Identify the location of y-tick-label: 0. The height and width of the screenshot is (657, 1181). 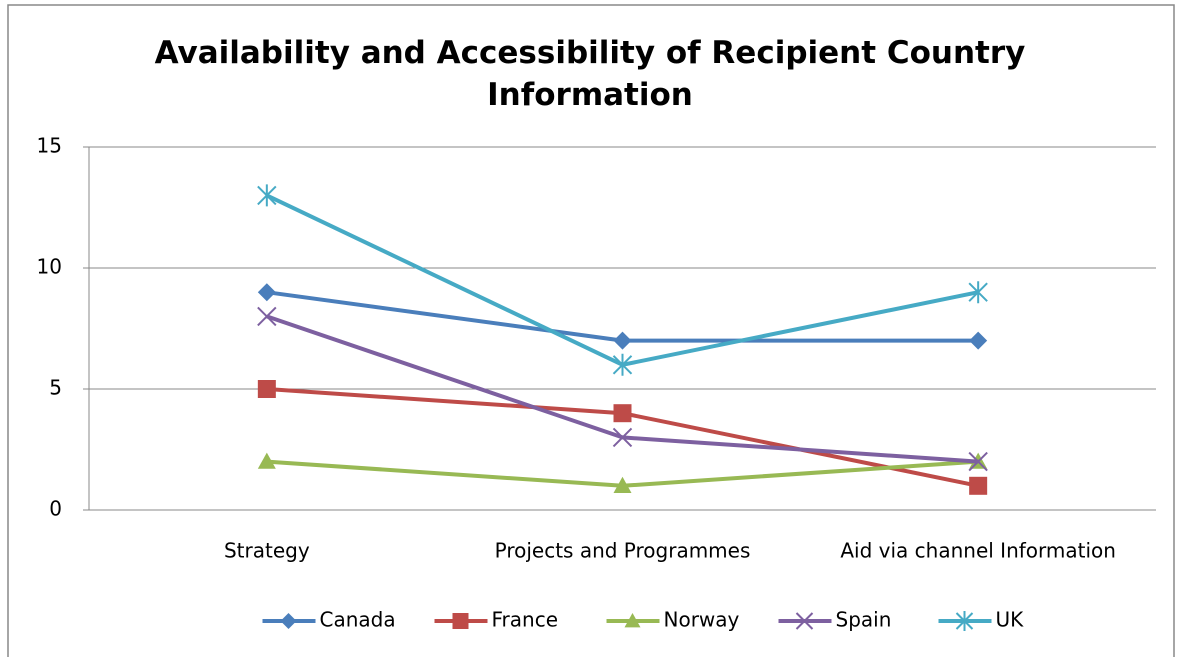
(55, 509).